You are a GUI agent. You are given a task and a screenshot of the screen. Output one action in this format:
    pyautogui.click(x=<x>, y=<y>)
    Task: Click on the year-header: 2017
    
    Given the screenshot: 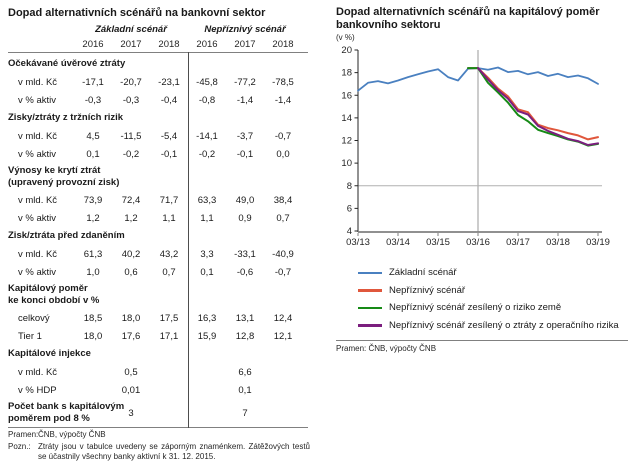 What is the action you would take?
    pyautogui.click(x=131, y=44)
    